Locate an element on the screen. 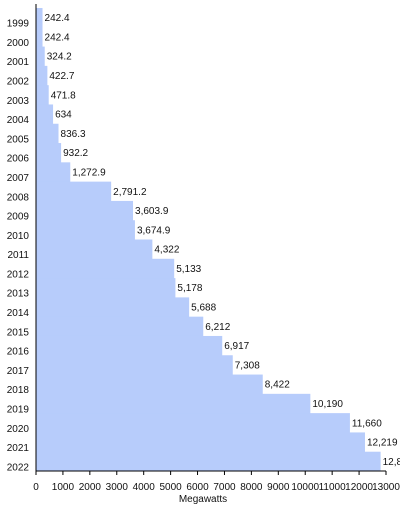 The width and height of the screenshot is (400, 505). category-label-1999: 1999 is located at coordinates (18, 24).